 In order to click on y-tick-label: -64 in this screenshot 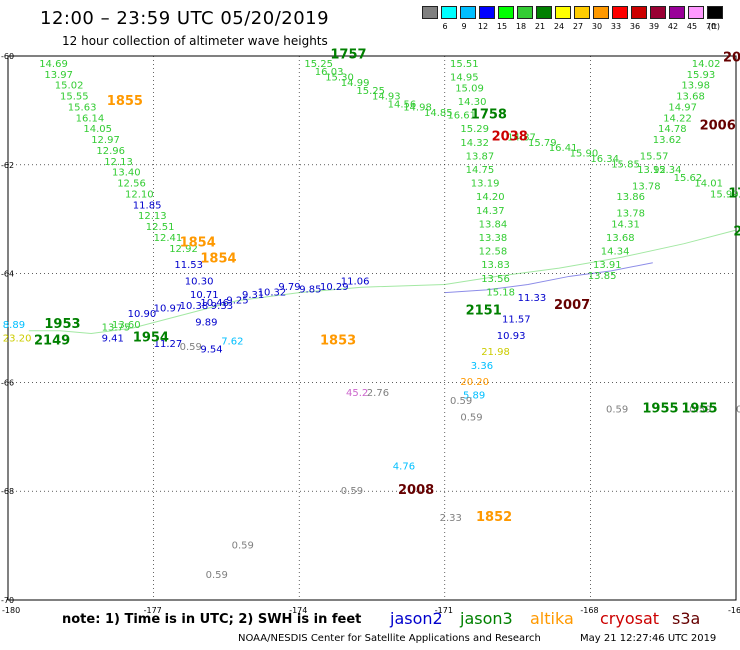, I will do `click(7, 274)`.